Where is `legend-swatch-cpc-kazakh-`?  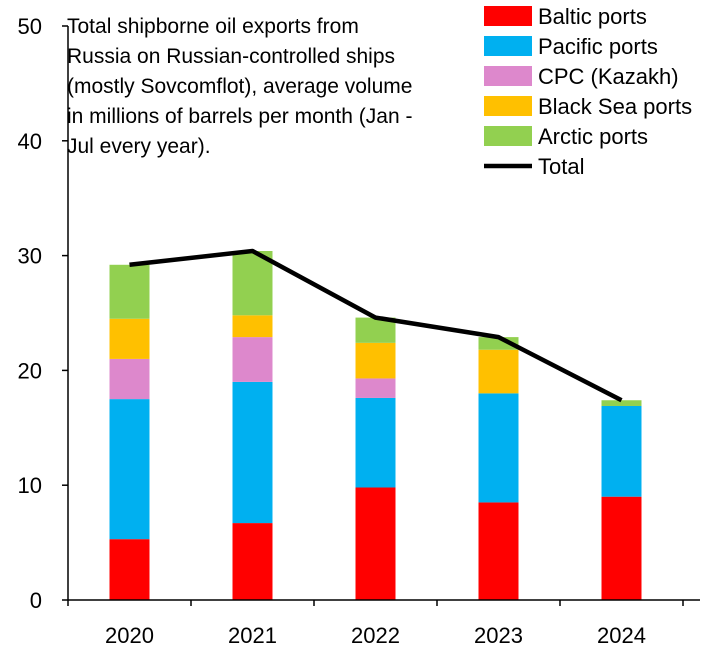
legend-swatch-cpc-kazakh- is located at coordinates (508, 76).